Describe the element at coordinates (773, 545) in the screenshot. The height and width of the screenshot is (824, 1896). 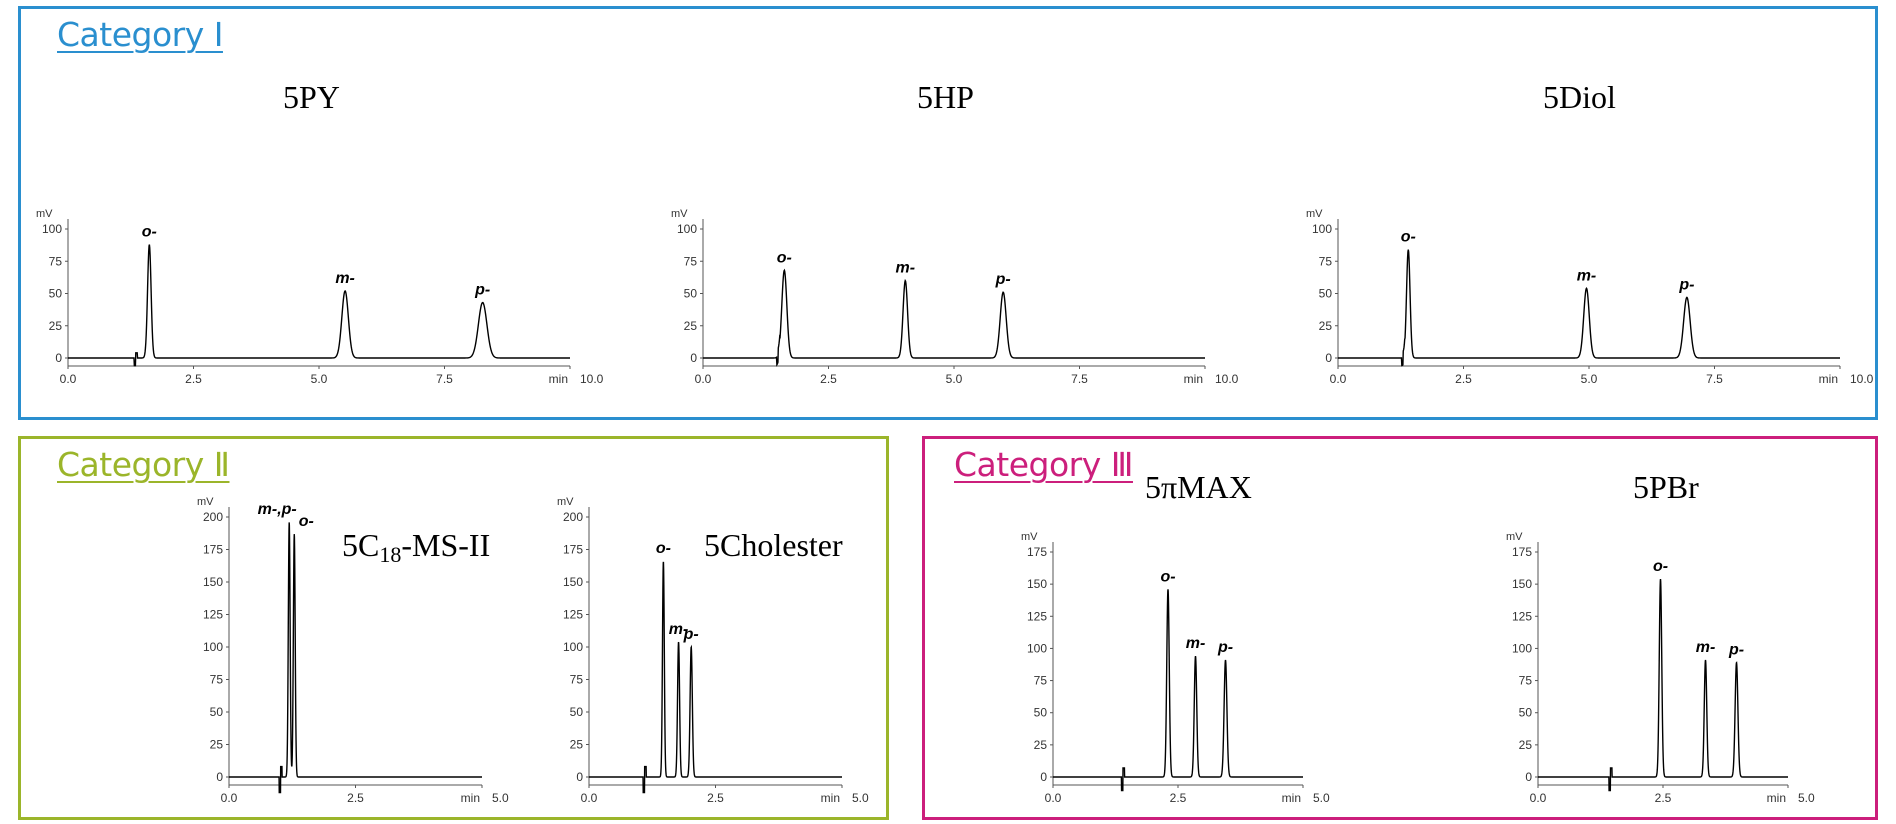
I see `chart-title-5cholester: 5Cholester` at that location.